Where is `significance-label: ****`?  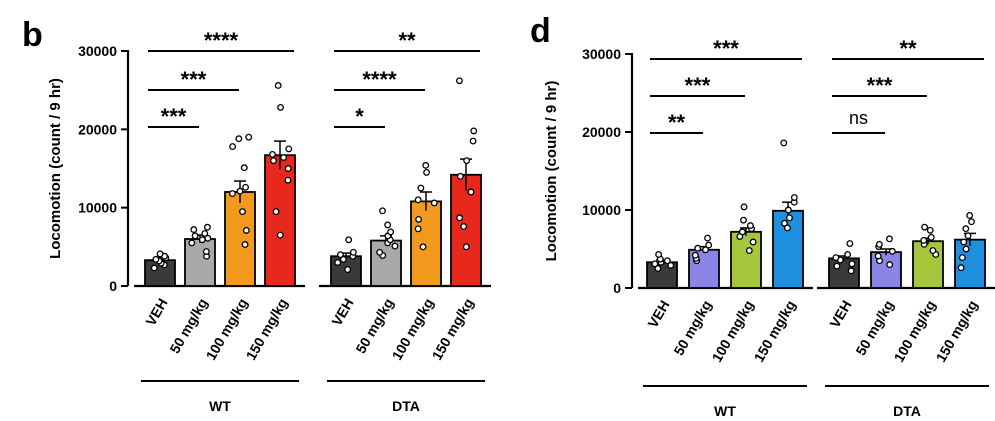
significance-label: **** is located at coordinates (379, 79).